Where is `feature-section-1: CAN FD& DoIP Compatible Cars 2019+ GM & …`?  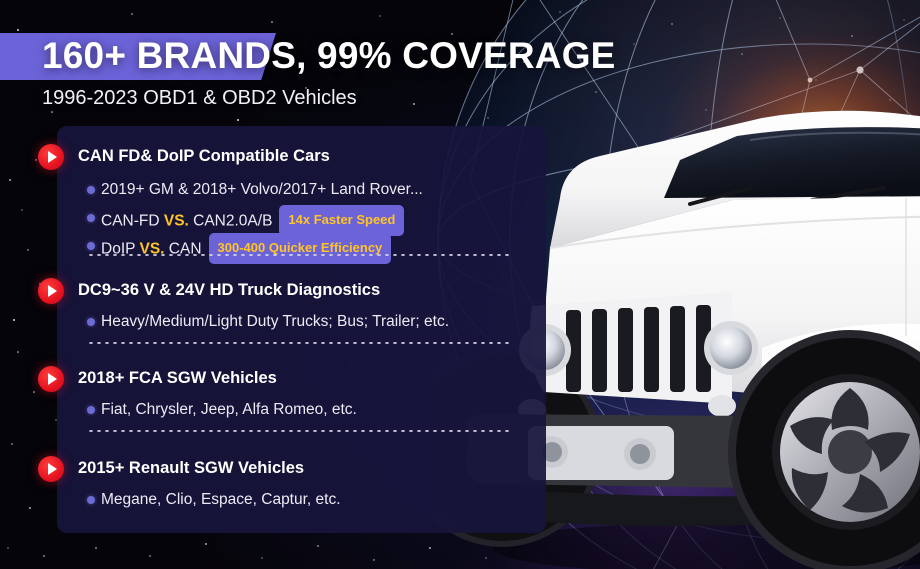 feature-section-1: CAN FD& DoIP Compatible Cars 2019+ GM & … is located at coordinates (292, 204).